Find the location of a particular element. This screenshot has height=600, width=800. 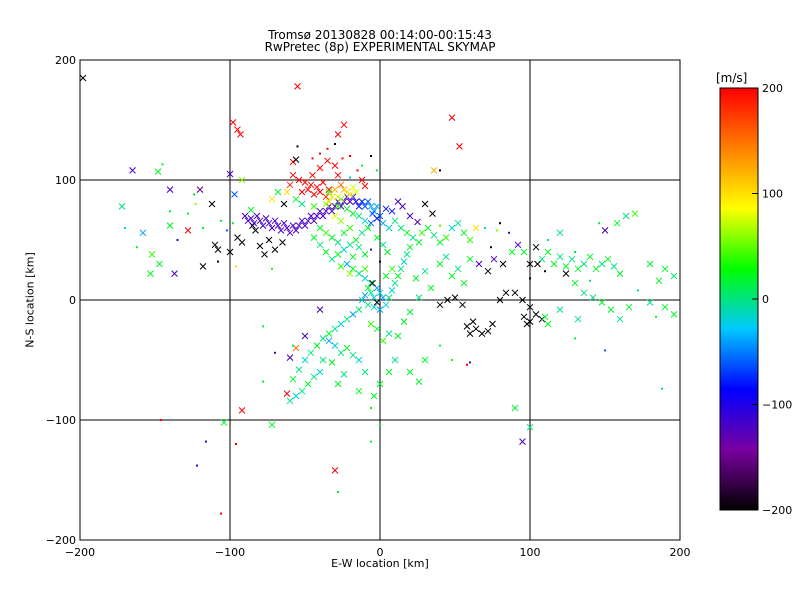

colorbar-tick-label: 200 is located at coordinates (772, 88).